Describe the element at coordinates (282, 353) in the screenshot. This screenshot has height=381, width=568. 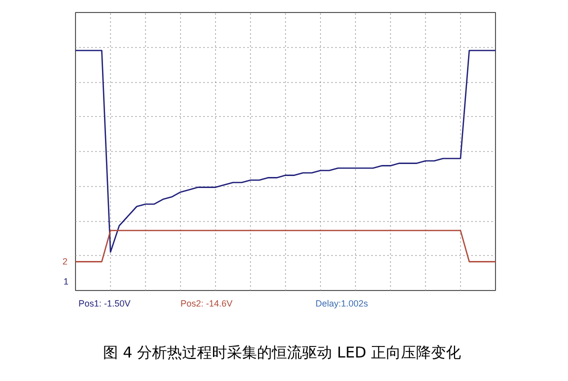
I see `text: 图 4 分析热过程时采集的恒流驱动 LED 正向压降变化` at that location.